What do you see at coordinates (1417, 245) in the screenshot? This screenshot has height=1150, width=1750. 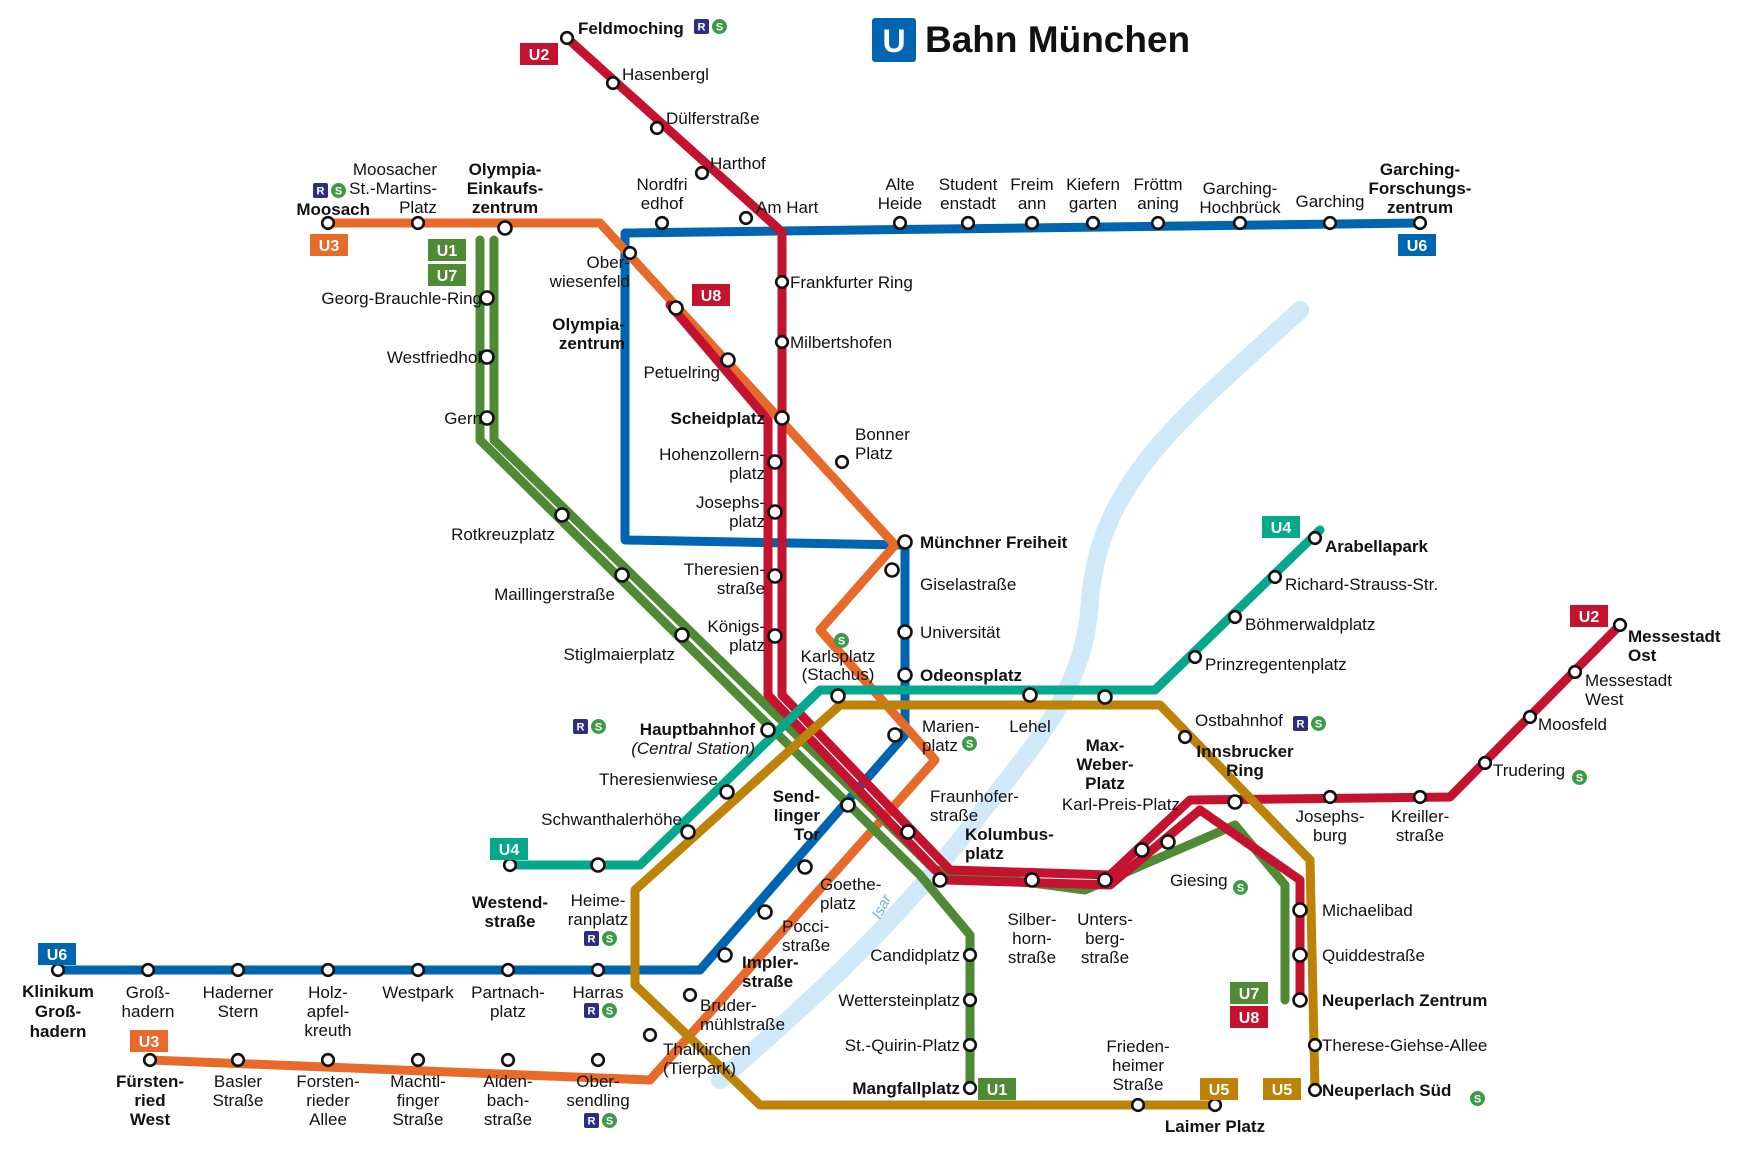 I see `line-badge-u6-east: U6` at bounding box center [1417, 245].